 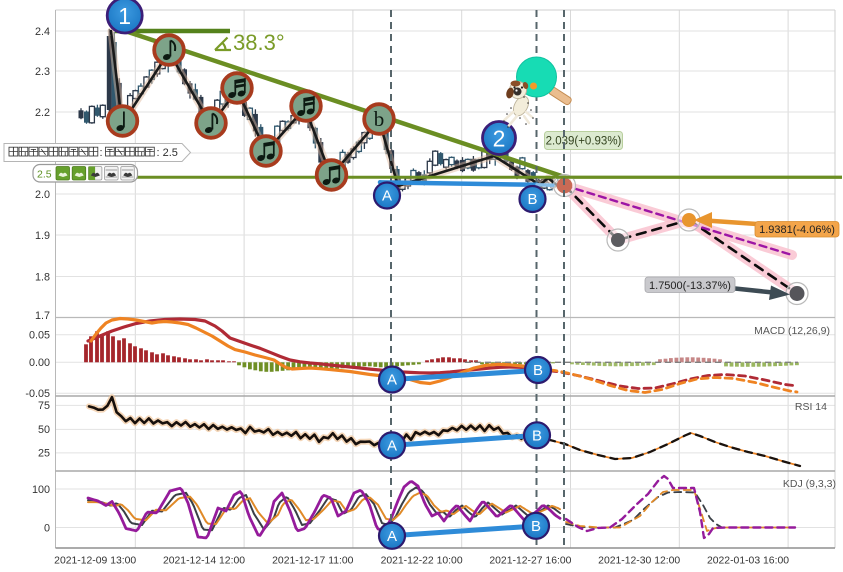 I want to click on svg-text: RSI 14, so click(x=811, y=407).